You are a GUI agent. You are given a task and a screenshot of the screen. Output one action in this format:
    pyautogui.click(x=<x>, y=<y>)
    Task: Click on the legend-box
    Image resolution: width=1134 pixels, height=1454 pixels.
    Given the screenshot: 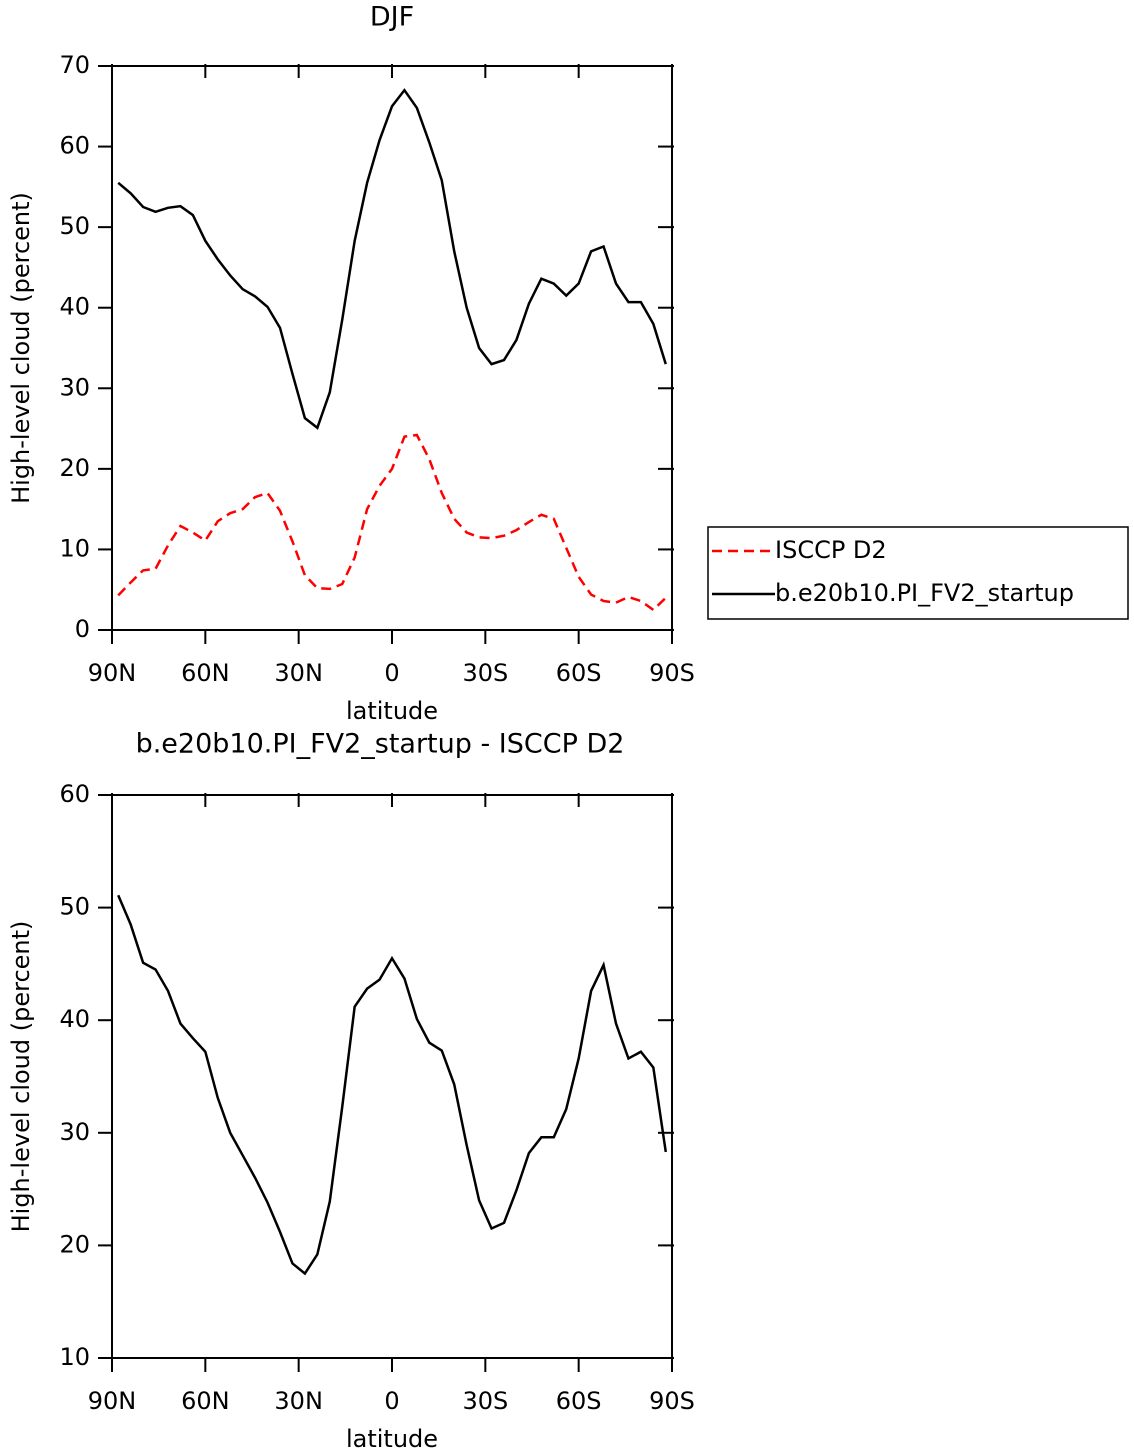 What is the action you would take?
    pyautogui.click(x=918, y=573)
    